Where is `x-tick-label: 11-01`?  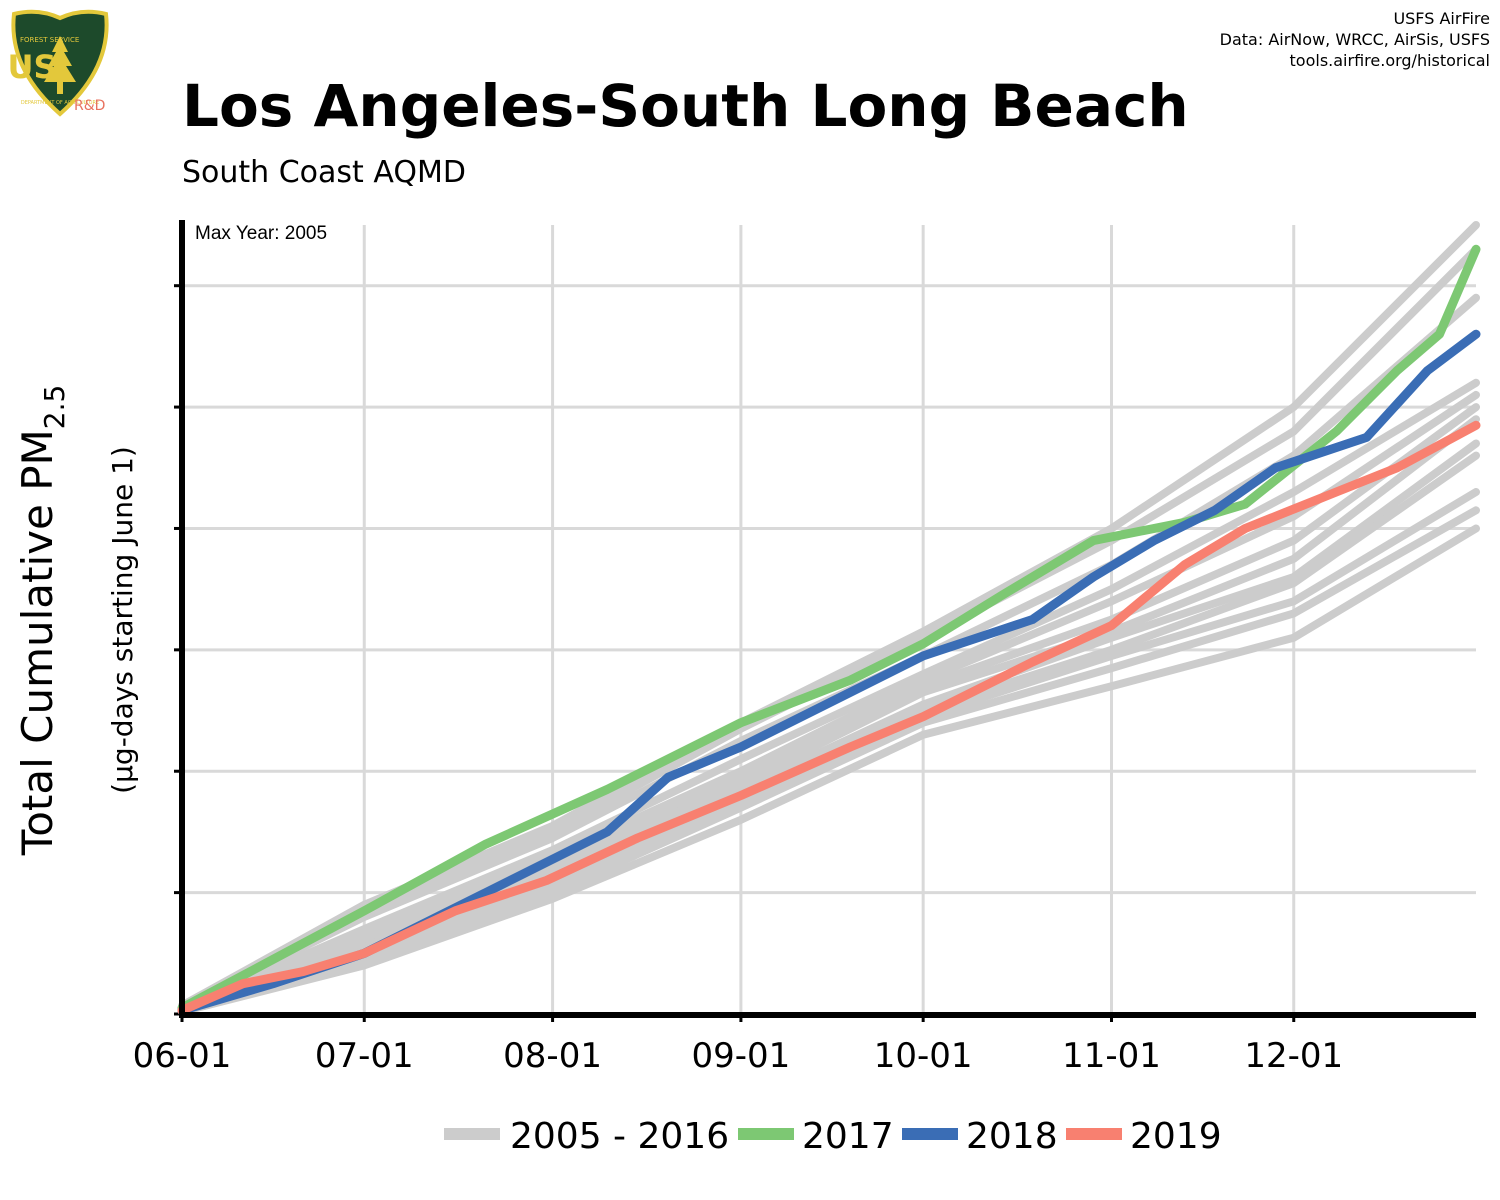 x-tick-label: 11-01 is located at coordinates (1111, 1056).